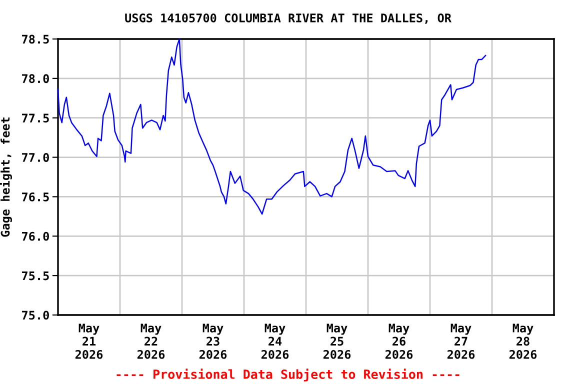 The image size is (576, 384). Describe the element at coordinates (89, 341) in the screenshot. I see `x-tick-label: May 21 2026` at that location.